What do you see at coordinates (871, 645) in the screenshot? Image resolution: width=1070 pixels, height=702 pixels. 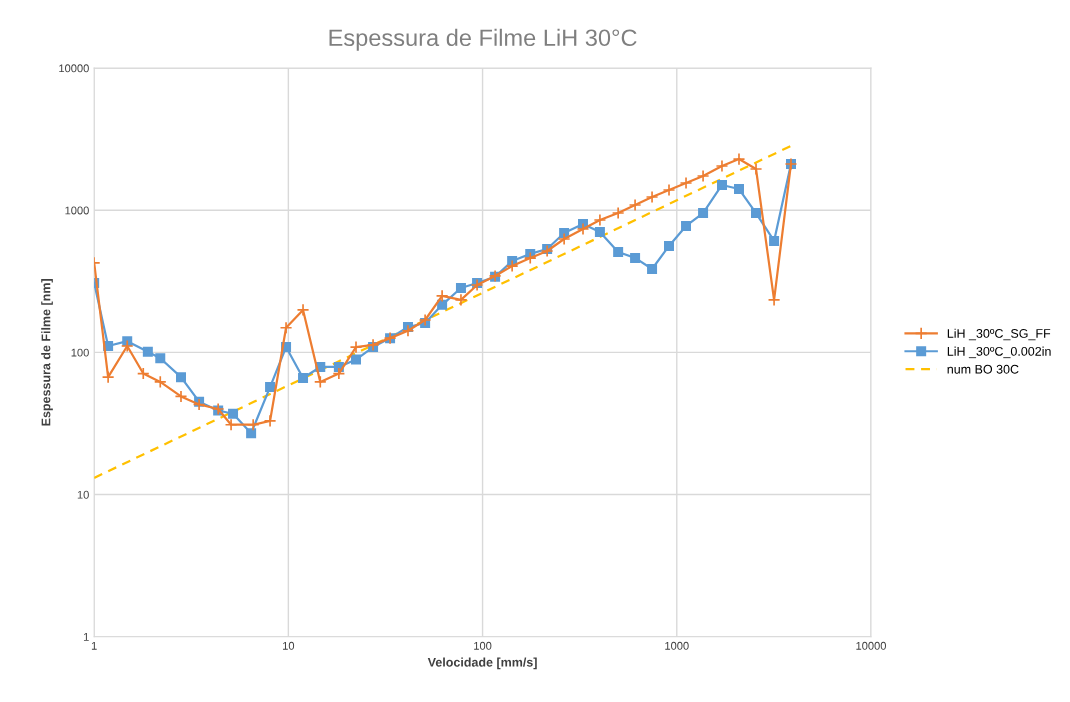 I see `x-tick-label: 10000` at bounding box center [871, 645].